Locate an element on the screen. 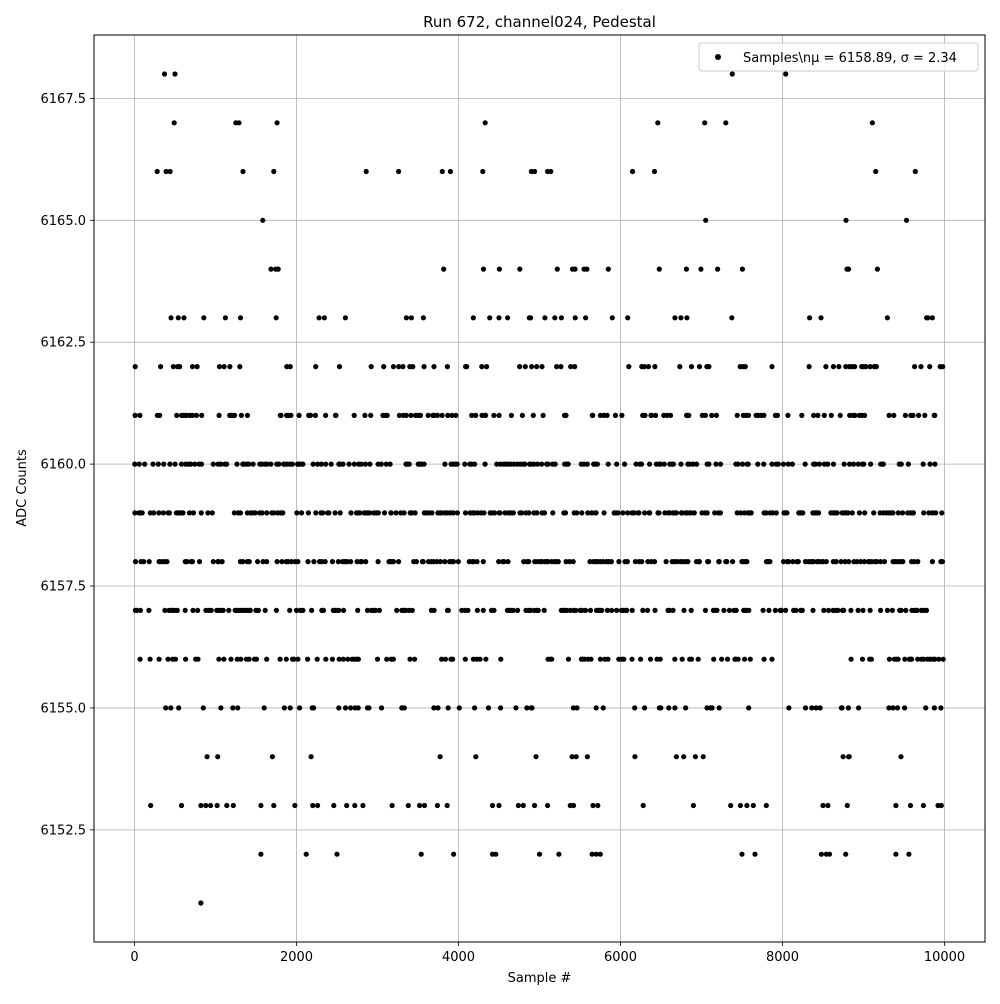 The image size is (1000, 1004). y-tick-label: 6155.0 is located at coordinates (64, 708).